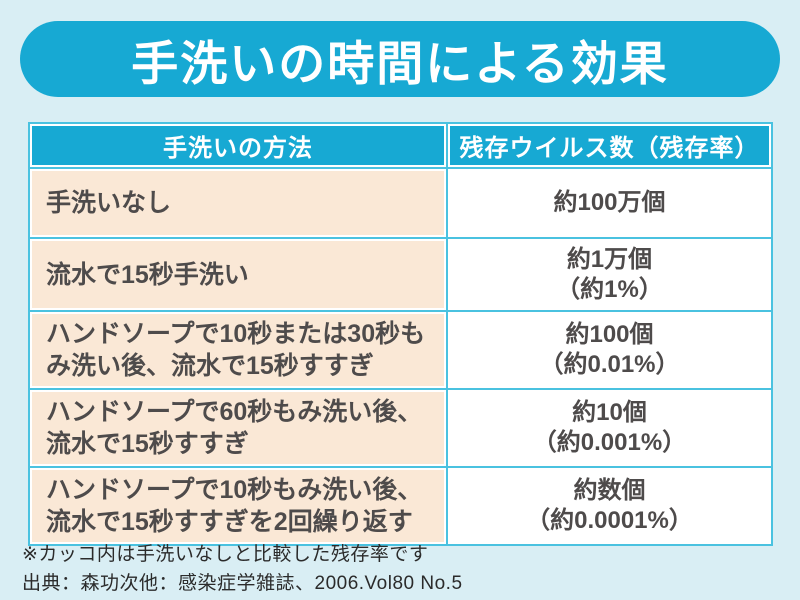  Describe the element at coordinates (400, 63) in the screenshot. I see `page-title: 手洗いの時間による効果` at that location.